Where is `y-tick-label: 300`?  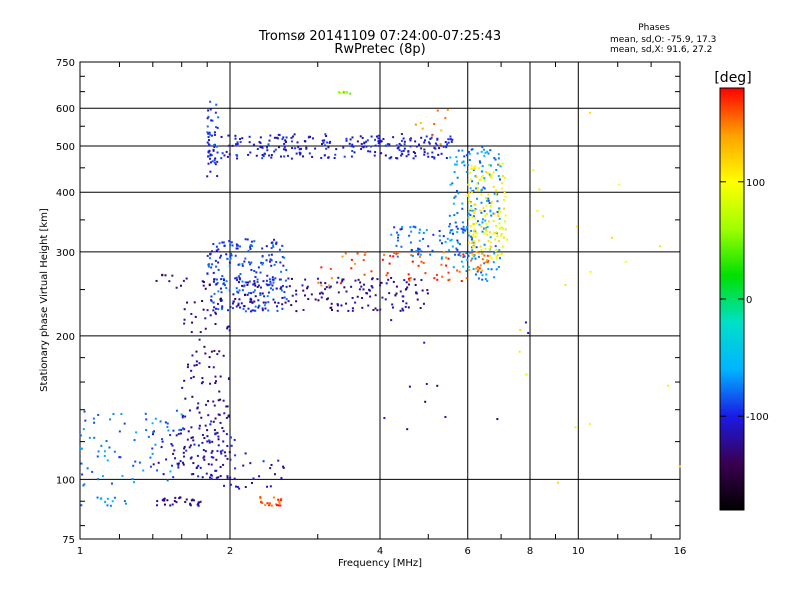 y-tick-label: 300 is located at coordinates (65, 253).